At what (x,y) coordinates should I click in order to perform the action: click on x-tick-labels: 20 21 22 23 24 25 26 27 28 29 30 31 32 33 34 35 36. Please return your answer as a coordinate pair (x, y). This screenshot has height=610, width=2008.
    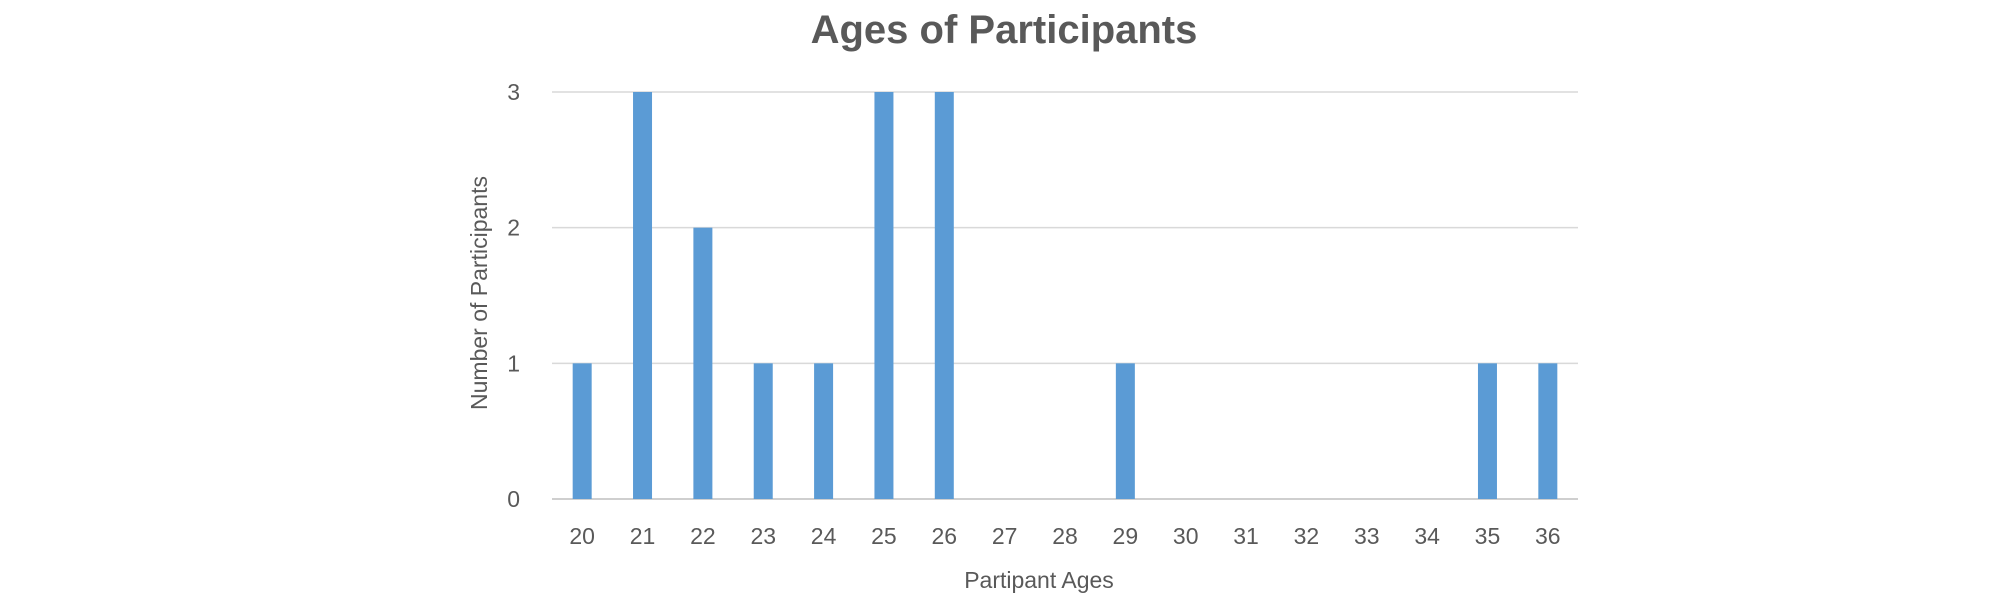
    Looking at the image, I should click on (1064, 536).